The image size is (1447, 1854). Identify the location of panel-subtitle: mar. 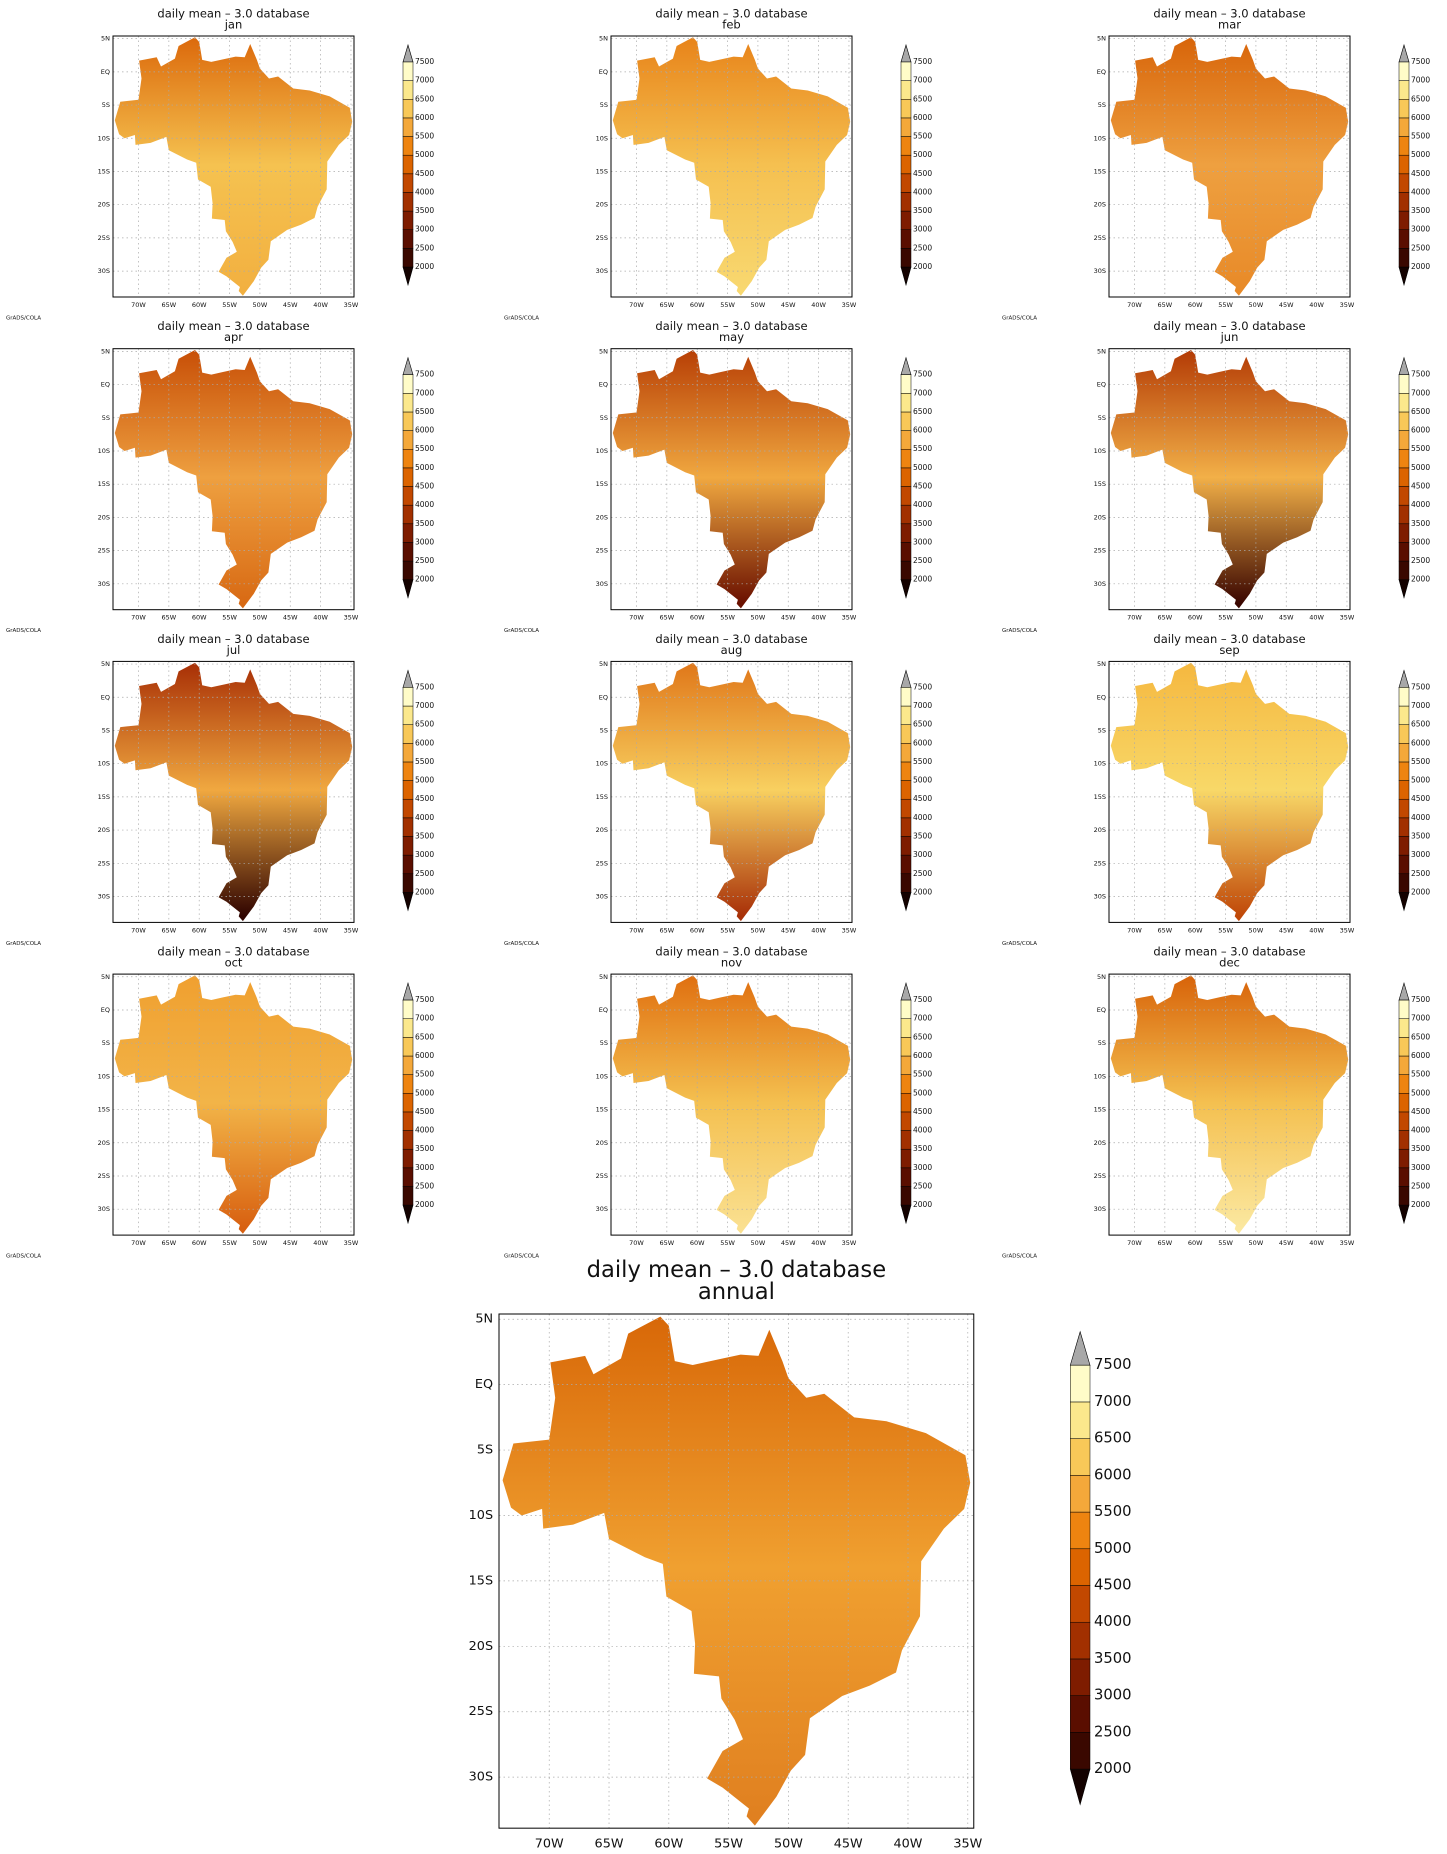
(1229, 25).